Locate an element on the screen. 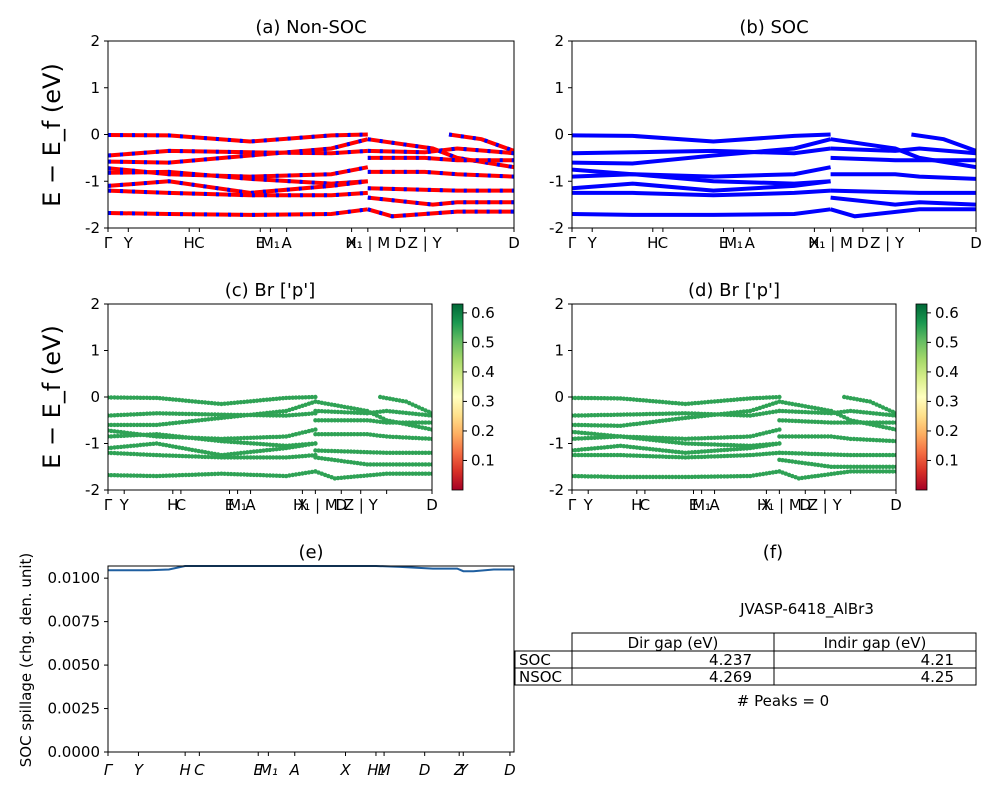 The height and width of the screenshot is (800, 1000). panel-d-title: (d) Br ['p'] is located at coordinates (734, 290).